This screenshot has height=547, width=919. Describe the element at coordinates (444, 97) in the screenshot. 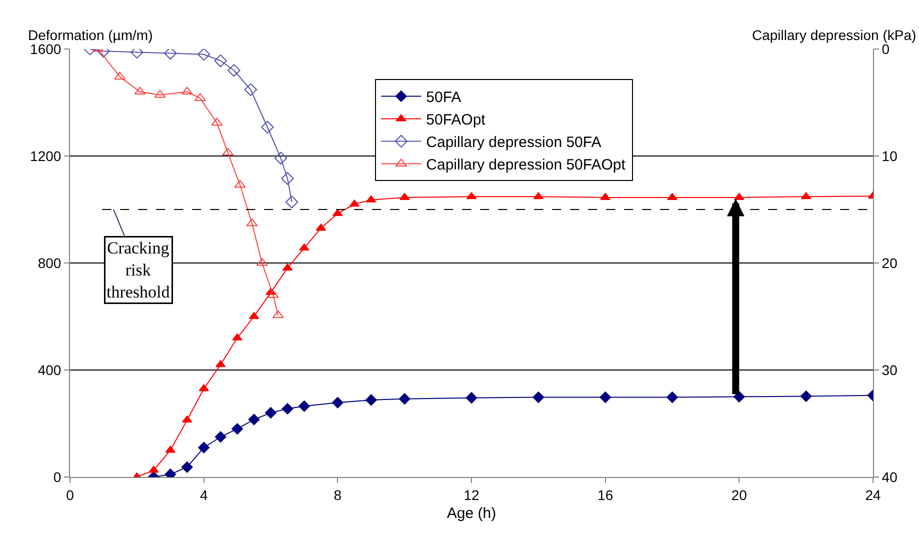

I see `legend-label: 50FA` at that location.